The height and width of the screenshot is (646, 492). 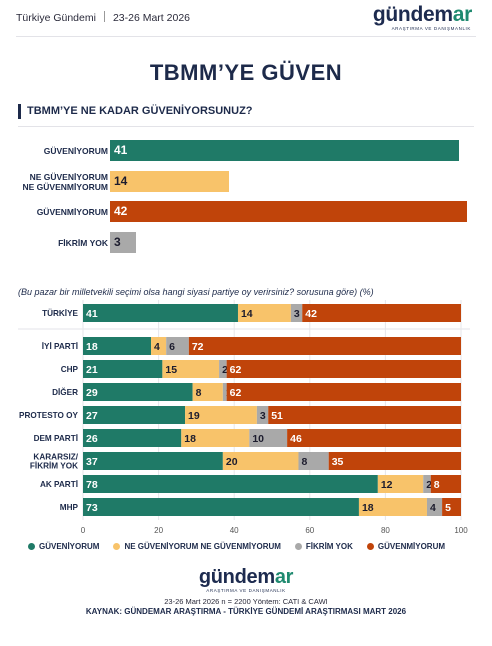 What do you see at coordinates (65, 391) in the screenshot?
I see `category-label: DİĞER` at bounding box center [65, 391].